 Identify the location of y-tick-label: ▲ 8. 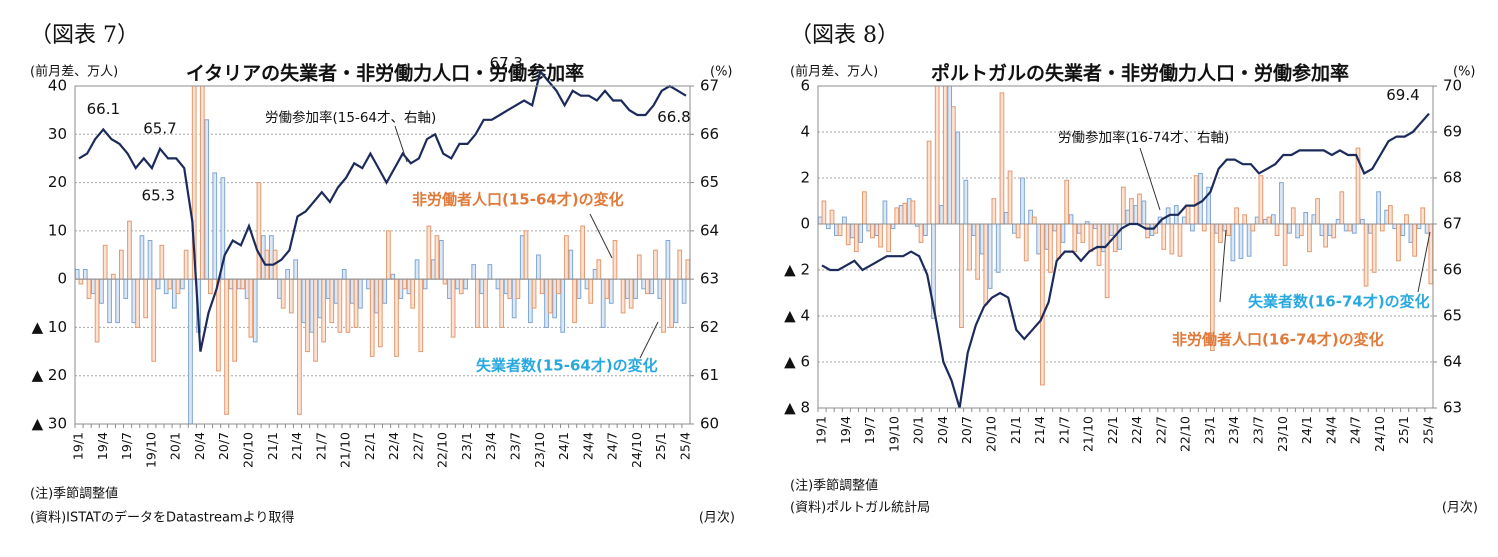
(797, 408).